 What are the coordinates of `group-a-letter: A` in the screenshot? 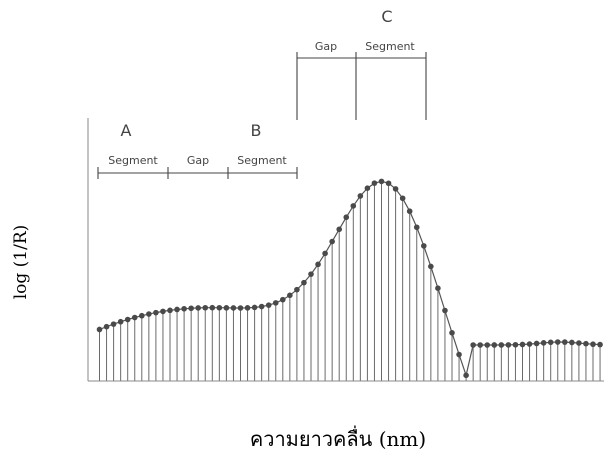 It's located at (126, 130).